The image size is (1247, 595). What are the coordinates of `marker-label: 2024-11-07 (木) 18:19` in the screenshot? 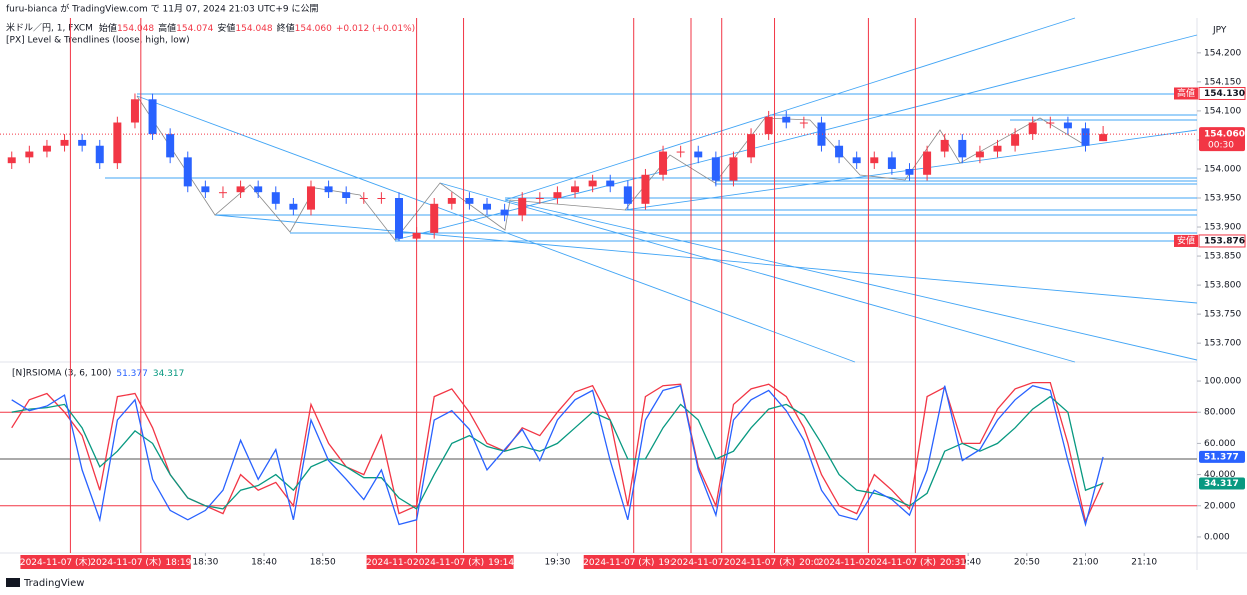 It's located at (140, 562).